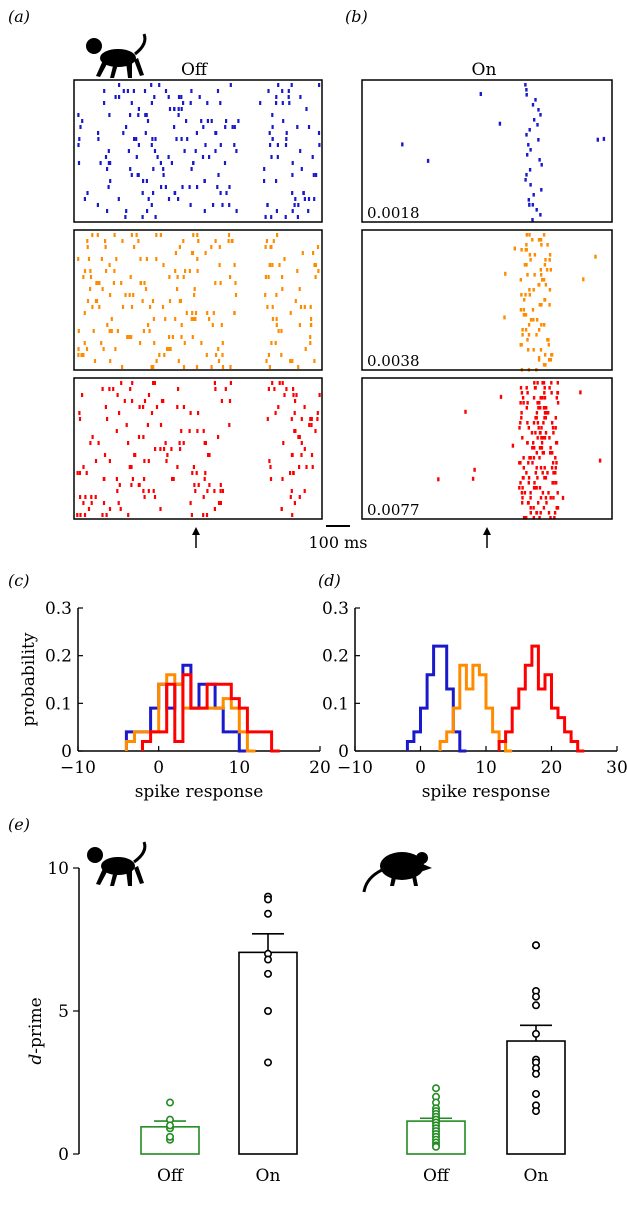  What do you see at coordinates (199, 792) in the screenshot?
I see `x-axis-label: spike response` at bounding box center [199, 792].